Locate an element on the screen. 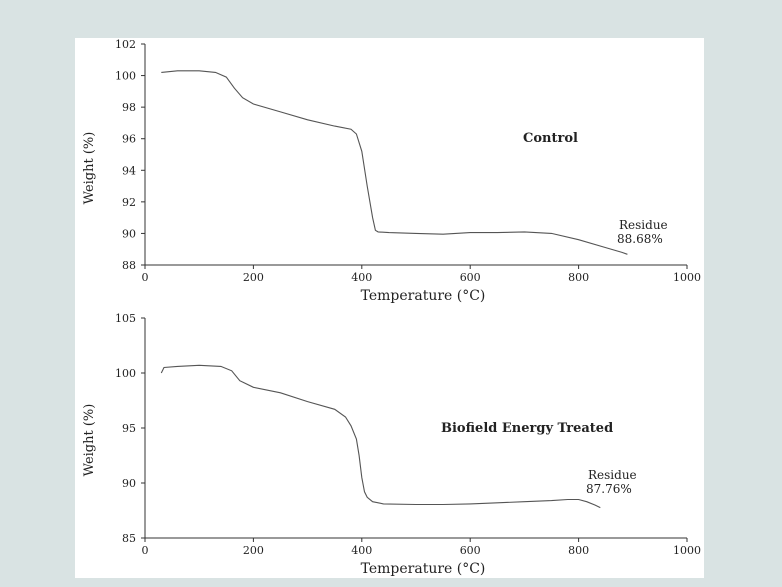  y-tick-label: 92 is located at coordinates (129, 202).